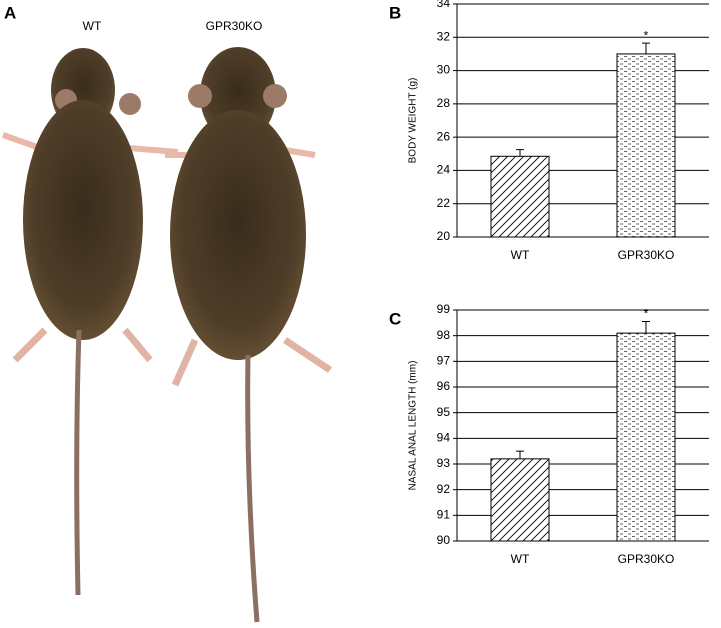 This screenshot has width=721, height=628. Describe the element at coordinates (395, 12) in the screenshot. I see `panel-label: B` at that location.